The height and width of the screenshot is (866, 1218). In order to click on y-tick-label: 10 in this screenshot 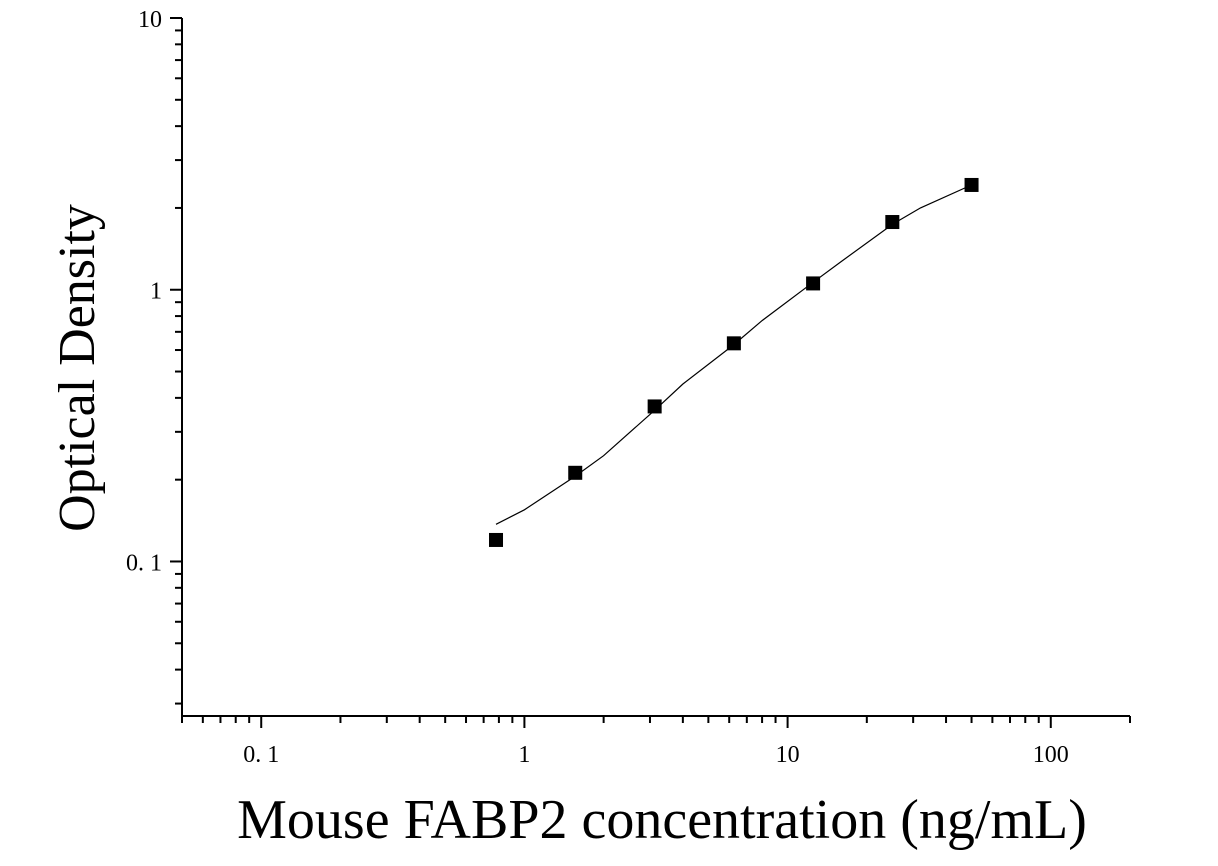, I will do `click(150, 20)`.